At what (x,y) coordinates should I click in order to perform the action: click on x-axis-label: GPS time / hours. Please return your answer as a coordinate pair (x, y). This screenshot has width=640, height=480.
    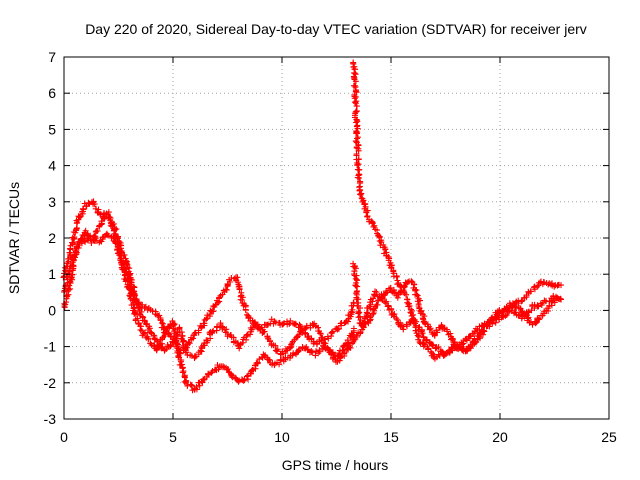
    Looking at the image, I should click on (335, 465).